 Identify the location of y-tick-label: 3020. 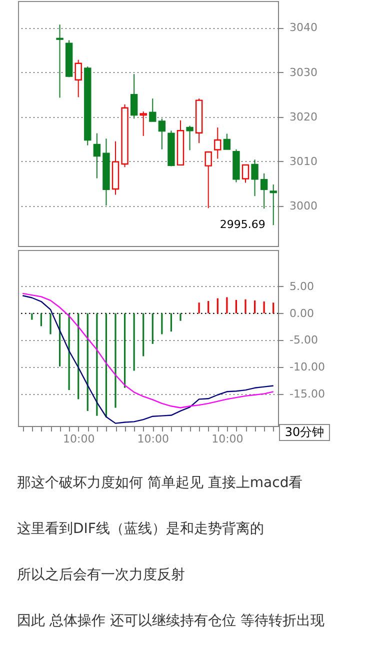
(304, 117).